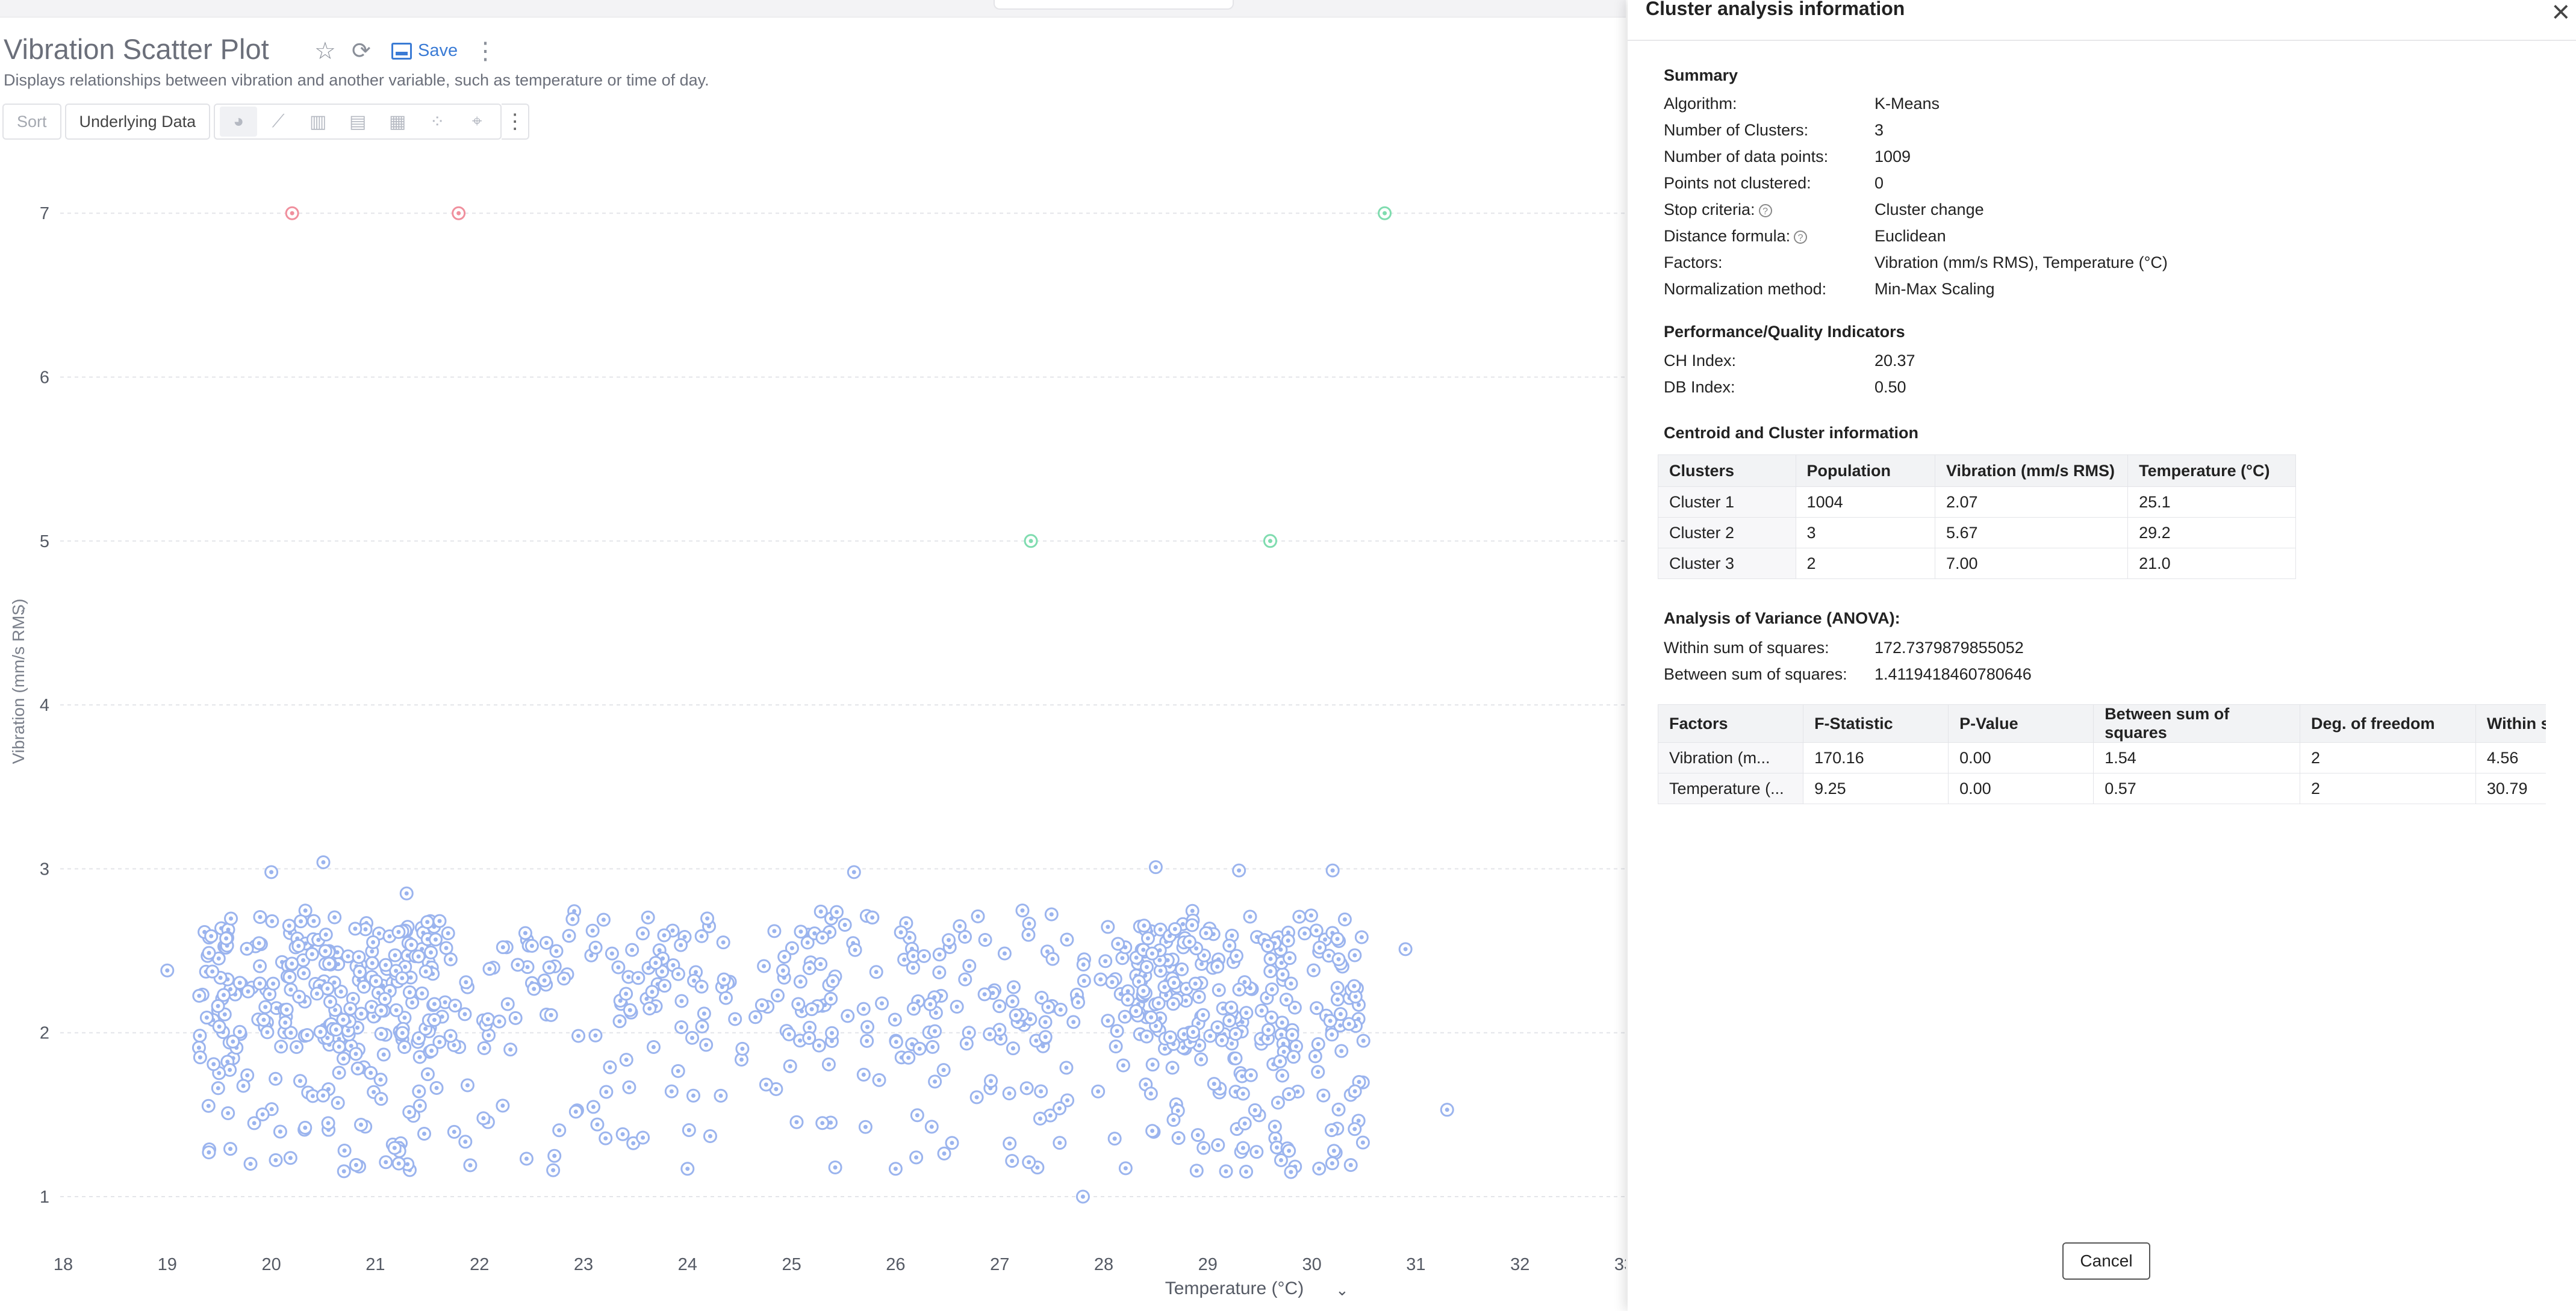 The height and width of the screenshot is (1311, 2576). What do you see at coordinates (516, 122) in the screenshot?
I see `toolbar-more-icon: ⋮` at bounding box center [516, 122].